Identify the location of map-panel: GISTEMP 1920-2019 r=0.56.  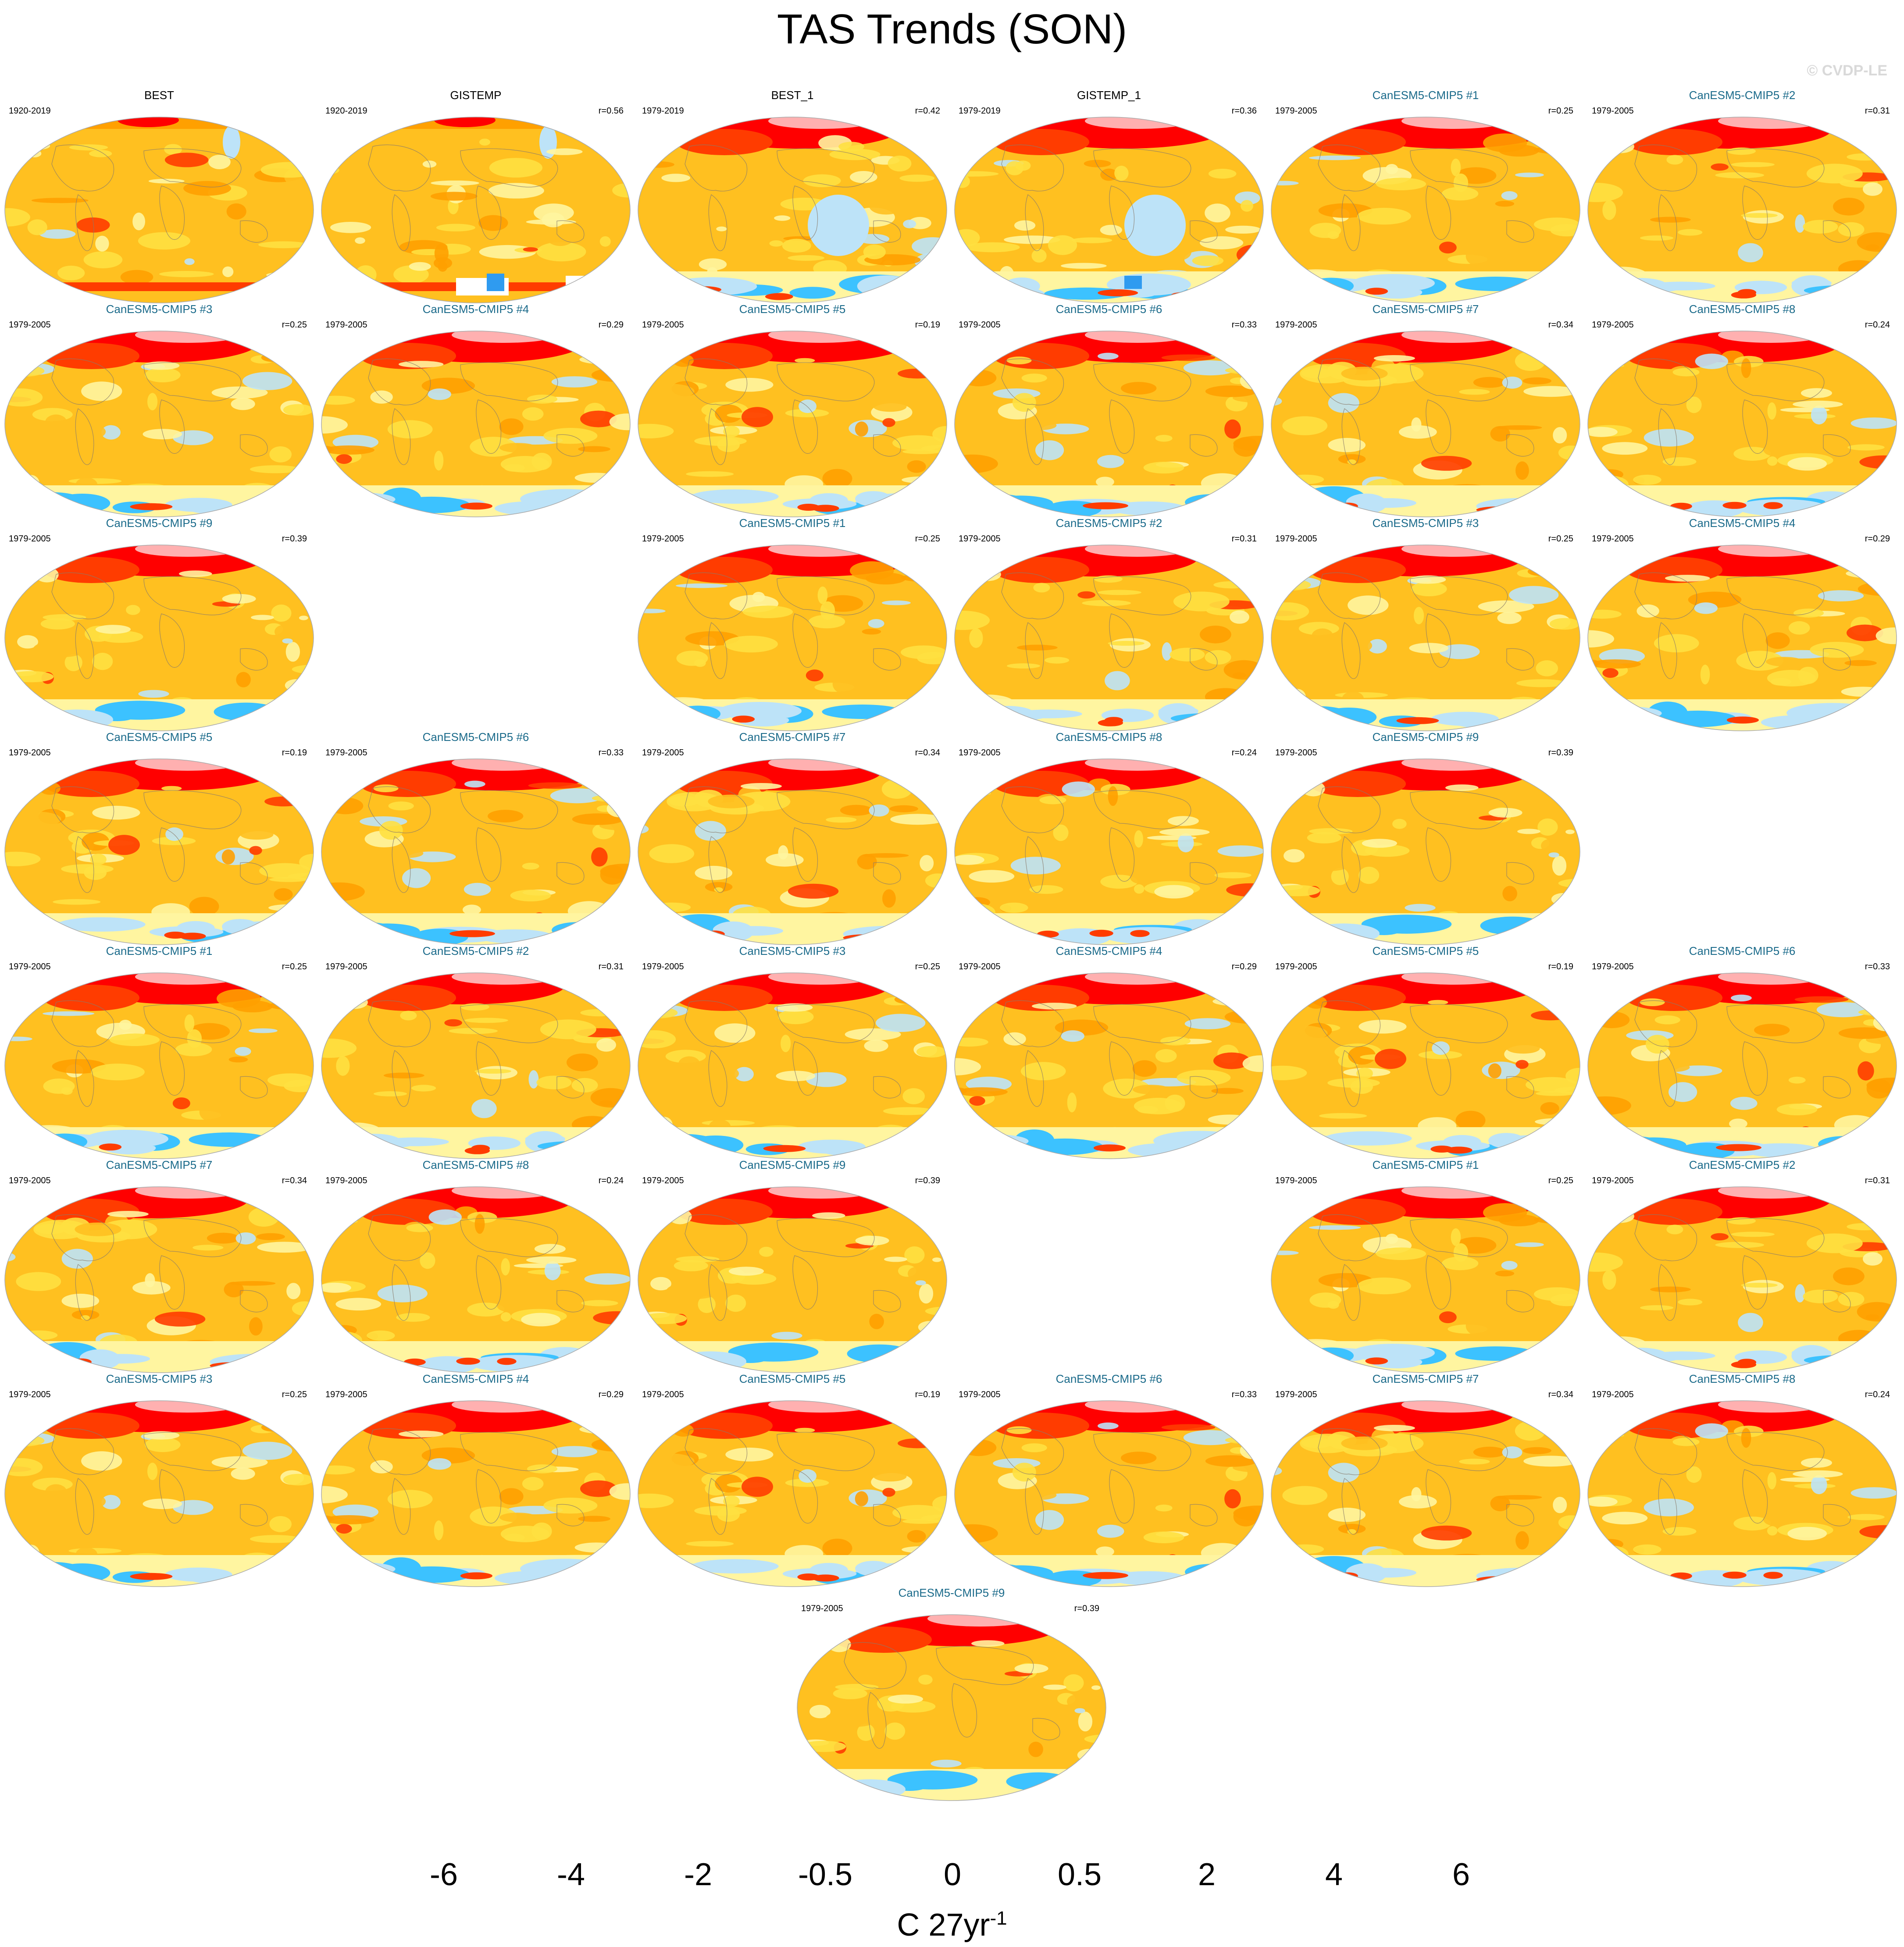
(475, 195).